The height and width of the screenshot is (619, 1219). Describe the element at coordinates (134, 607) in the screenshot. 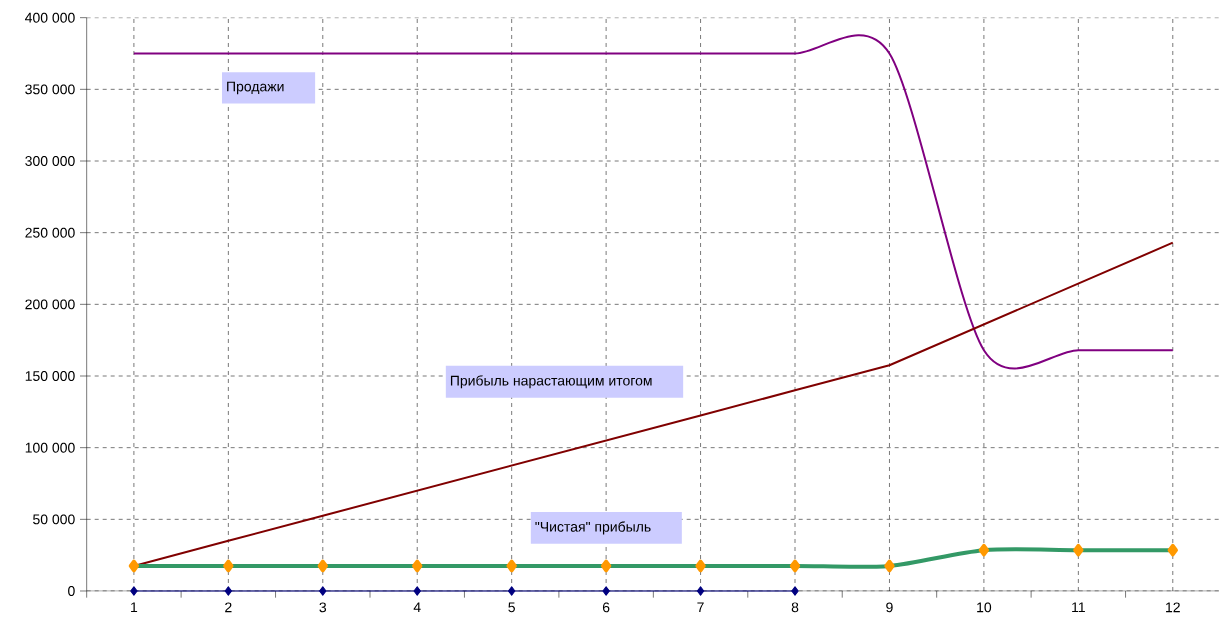

I see `x-tick-label: 1` at that location.